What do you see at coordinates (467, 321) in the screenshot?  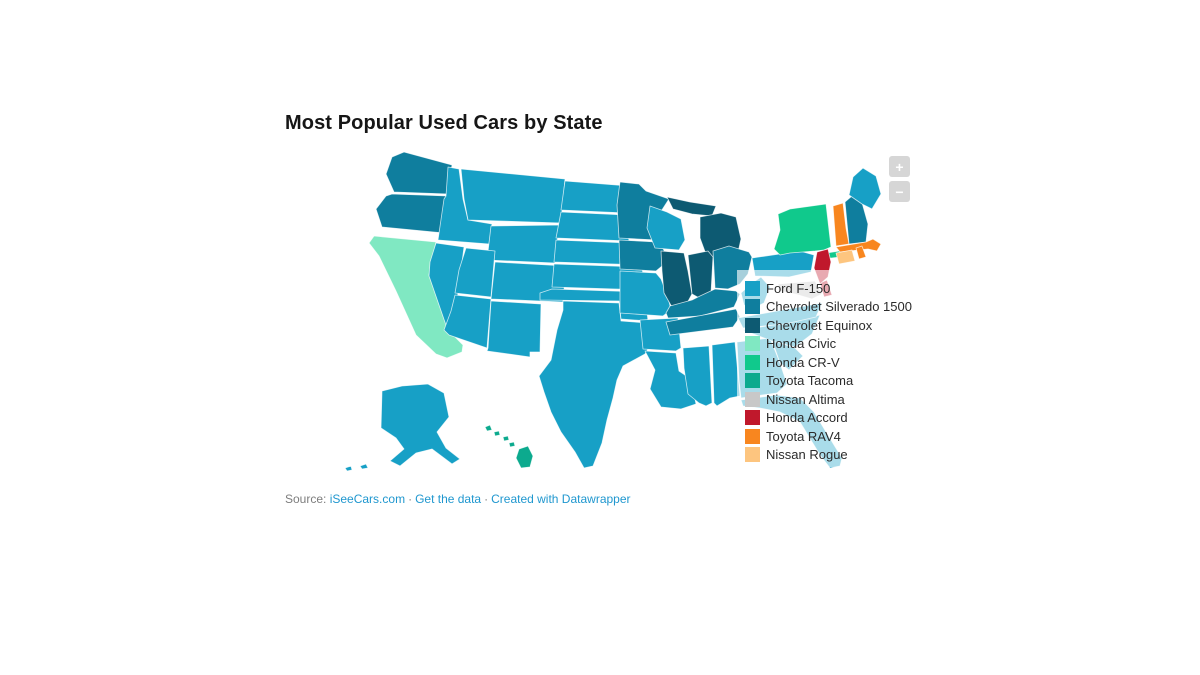 I see `state-AZ` at bounding box center [467, 321].